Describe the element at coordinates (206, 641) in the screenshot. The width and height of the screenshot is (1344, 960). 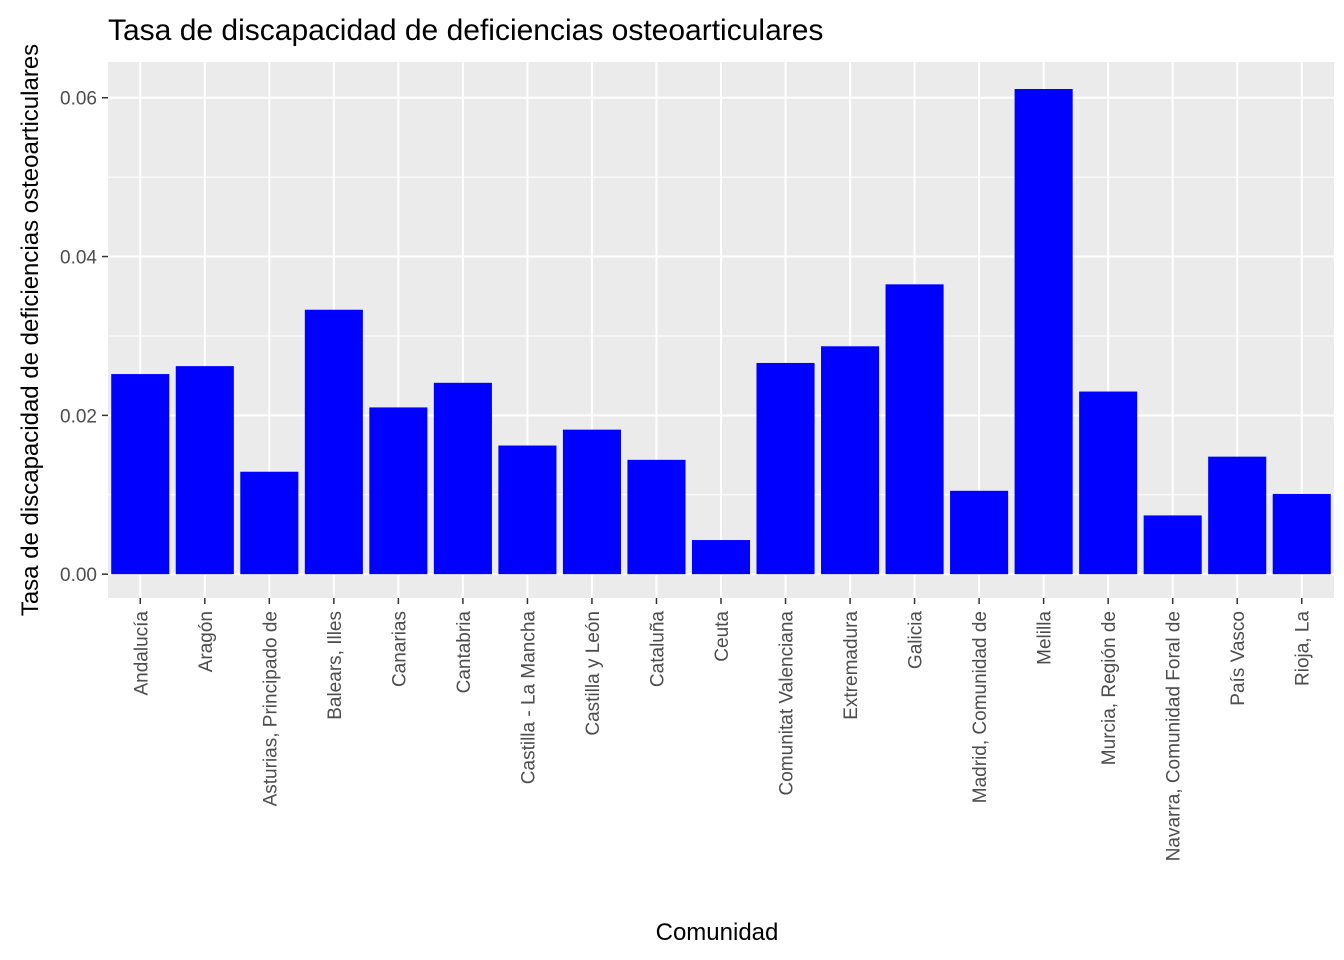
I see `x-tick-label: Aragón` at that location.